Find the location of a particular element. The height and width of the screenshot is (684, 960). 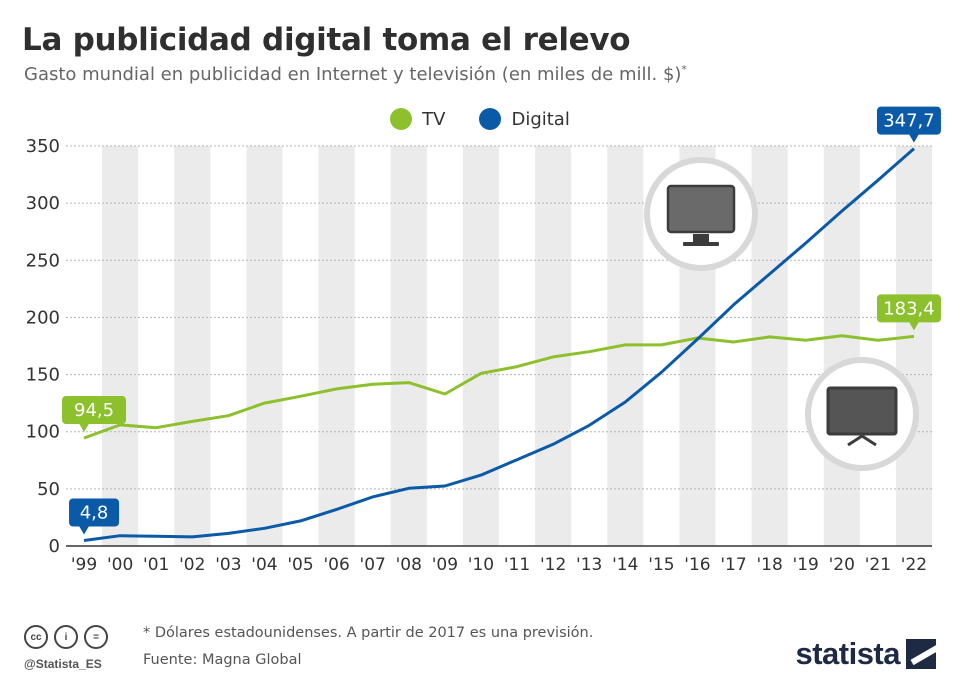

monitor-neck is located at coordinates (701, 238).